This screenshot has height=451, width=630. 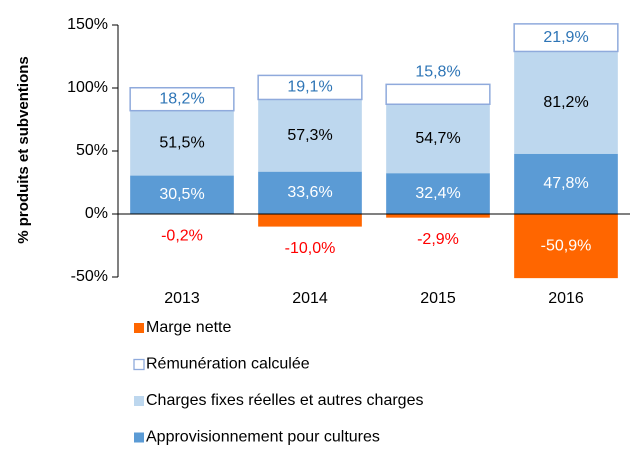 What do you see at coordinates (87, 87) in the screenshot?
I see `y-tick-label: 100%` at bounding box center [87, 87].